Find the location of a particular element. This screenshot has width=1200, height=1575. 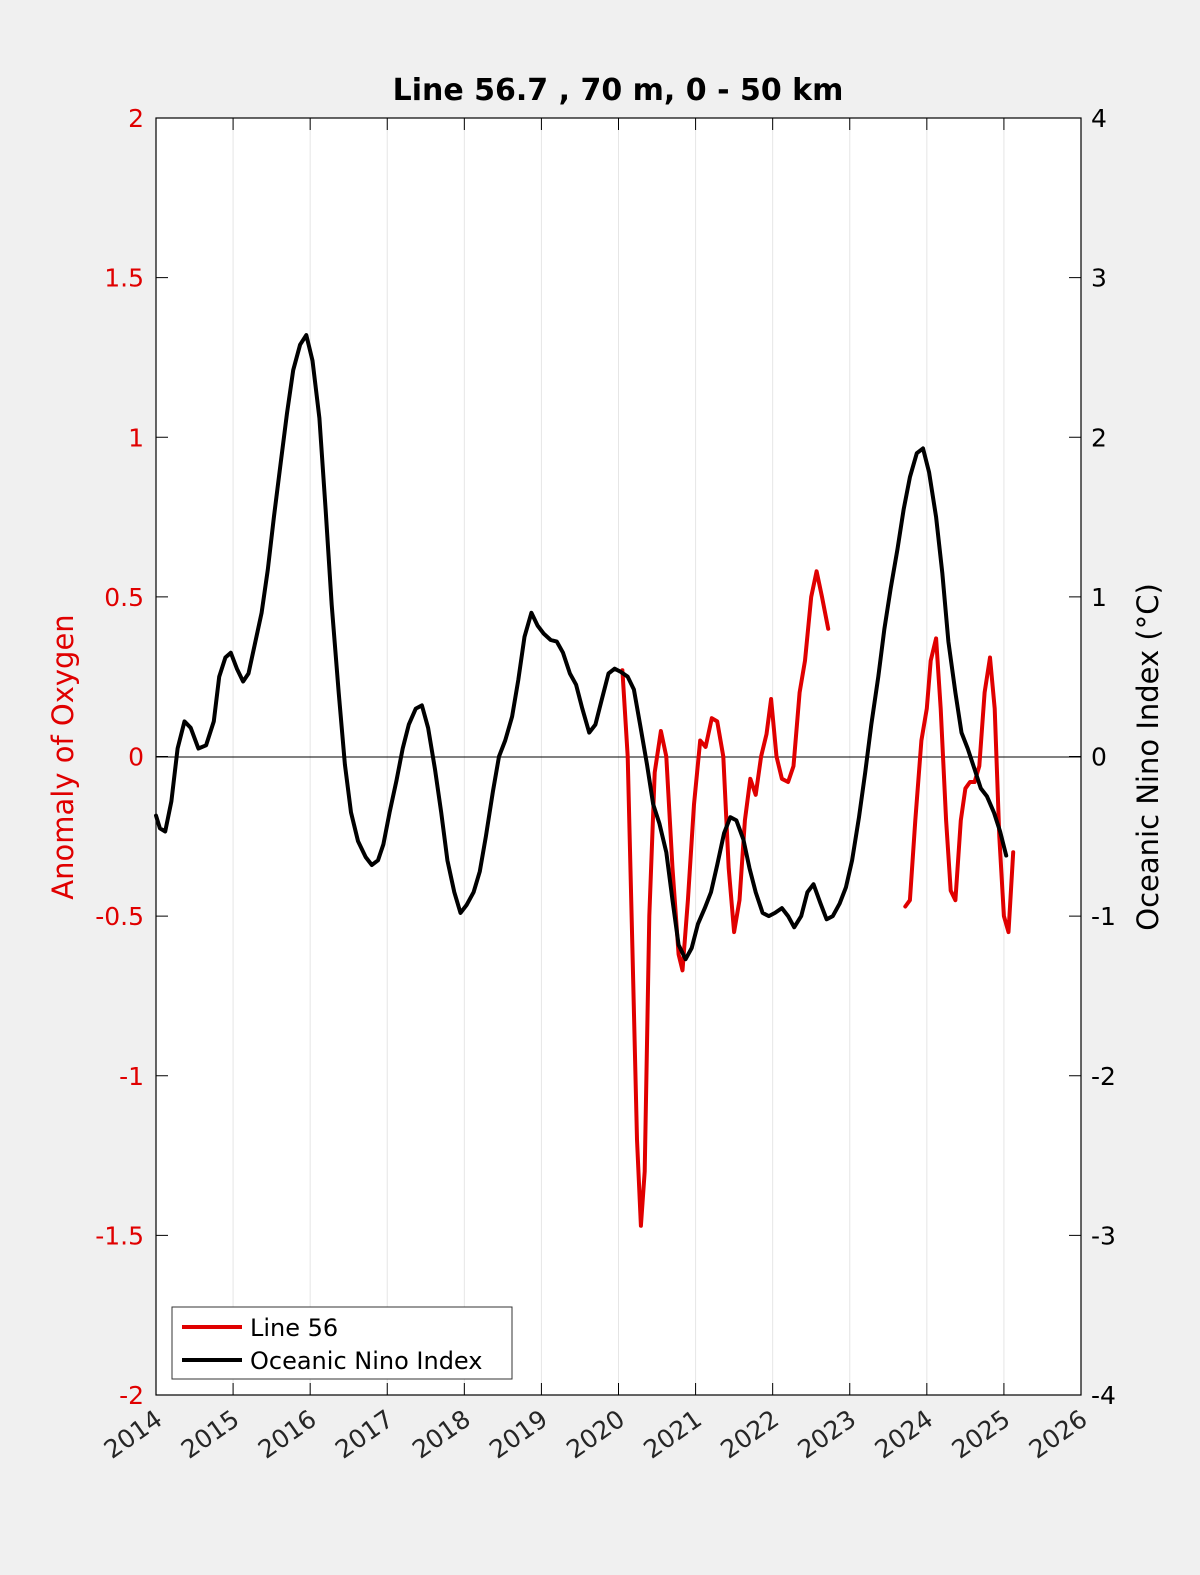

y-left-tick-label: -1 is located at coordinates (131, 1076).